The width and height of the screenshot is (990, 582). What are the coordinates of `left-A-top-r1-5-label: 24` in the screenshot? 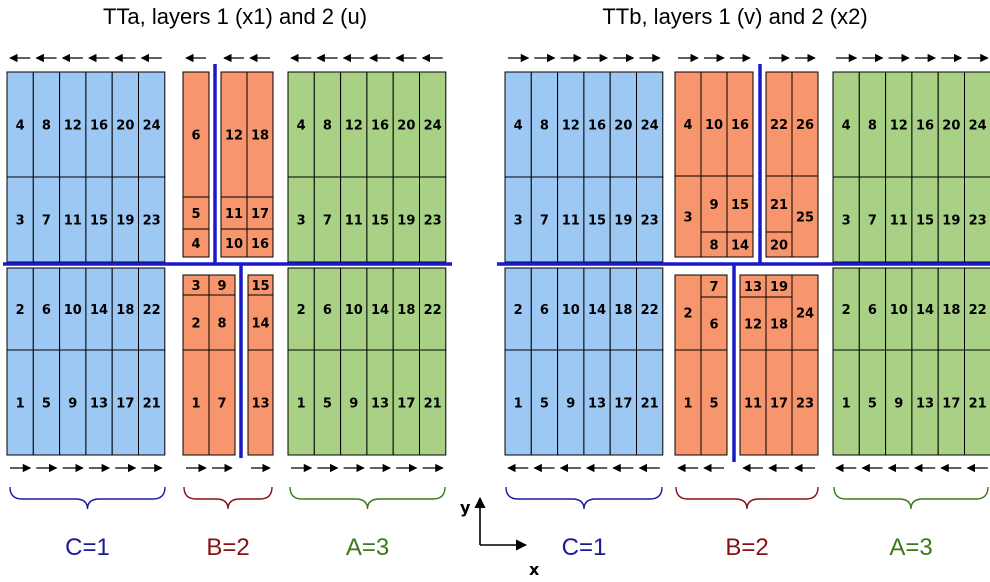 It's located at (433, 126).